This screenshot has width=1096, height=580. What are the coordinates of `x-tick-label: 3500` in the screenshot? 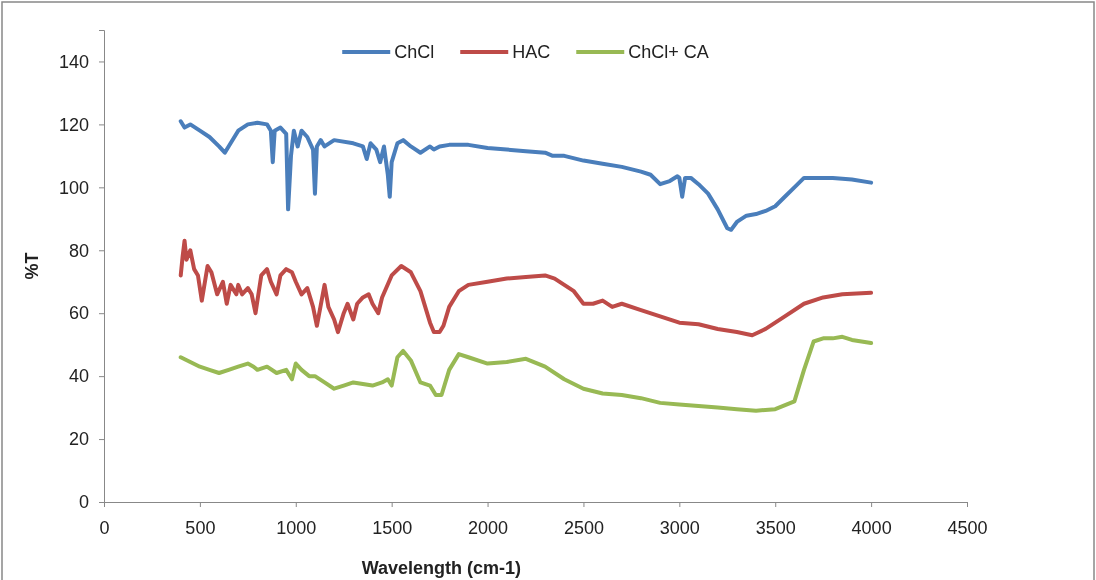 It's located at (775, 527).